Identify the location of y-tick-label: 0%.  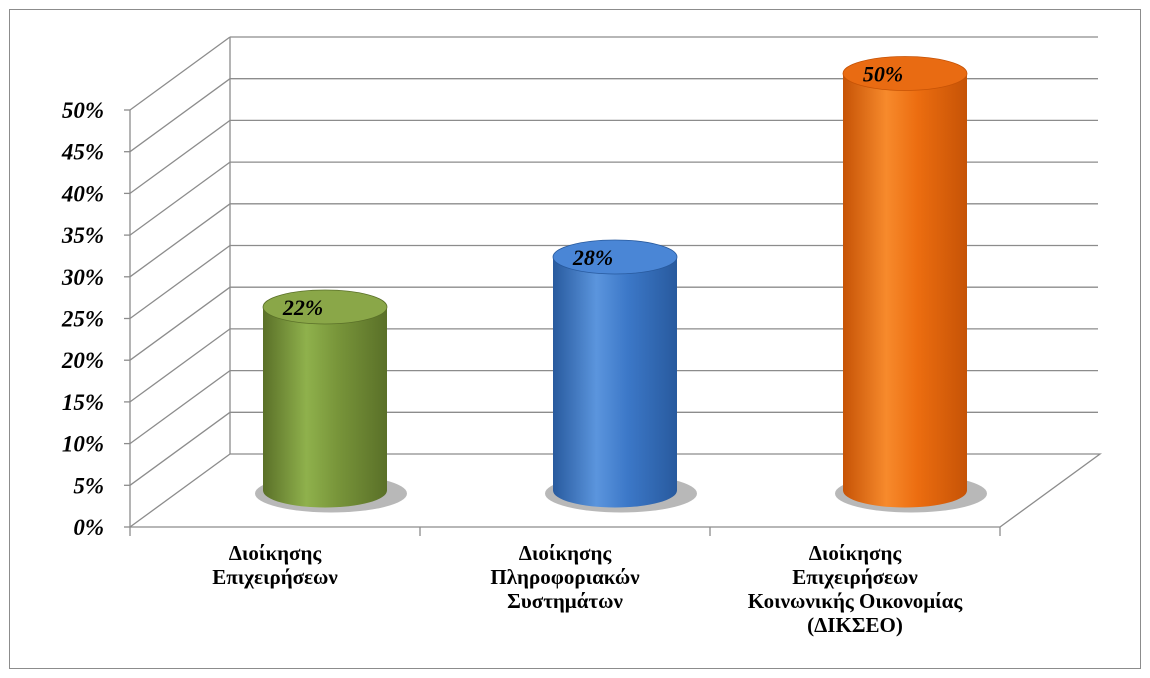
(88, 527).